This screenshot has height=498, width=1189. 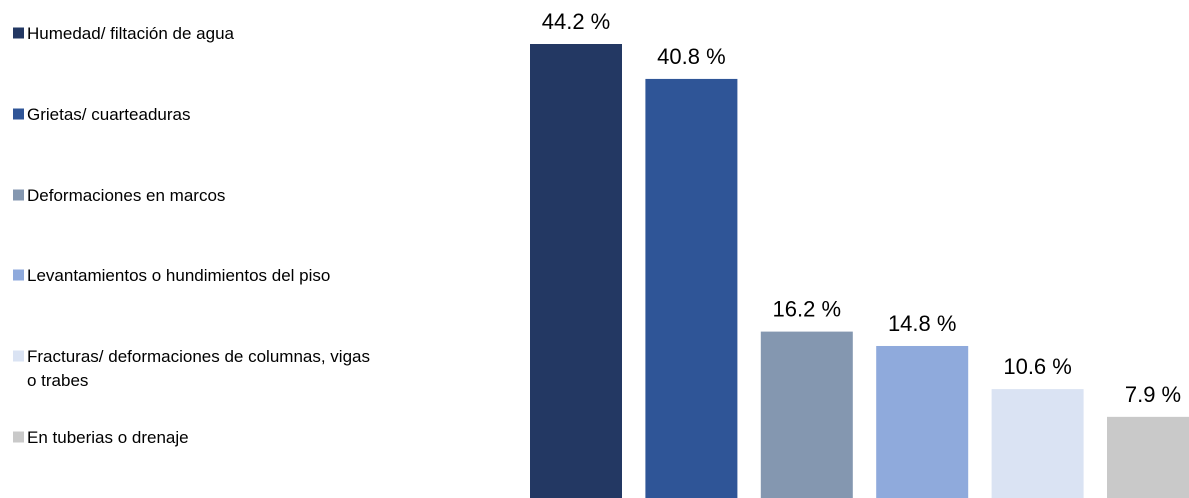 I want to click on legend-item: Grietas/ cuarteaduras, so click(x=101, y=114).